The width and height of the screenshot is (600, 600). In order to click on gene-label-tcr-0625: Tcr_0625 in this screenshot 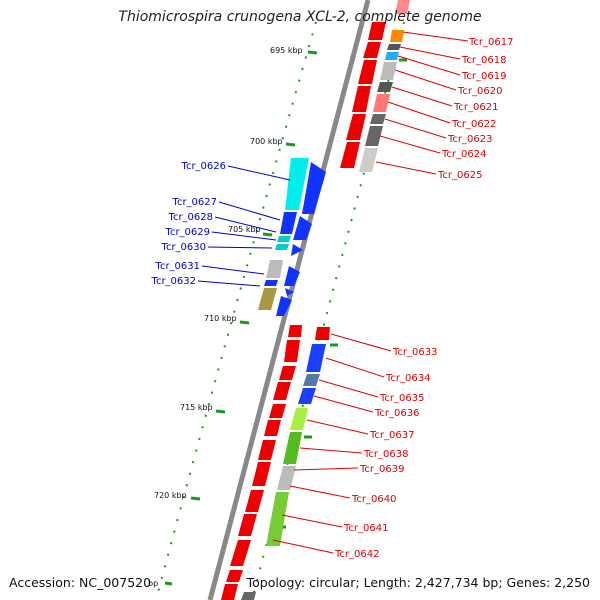, I will do `click(459, 175)`.